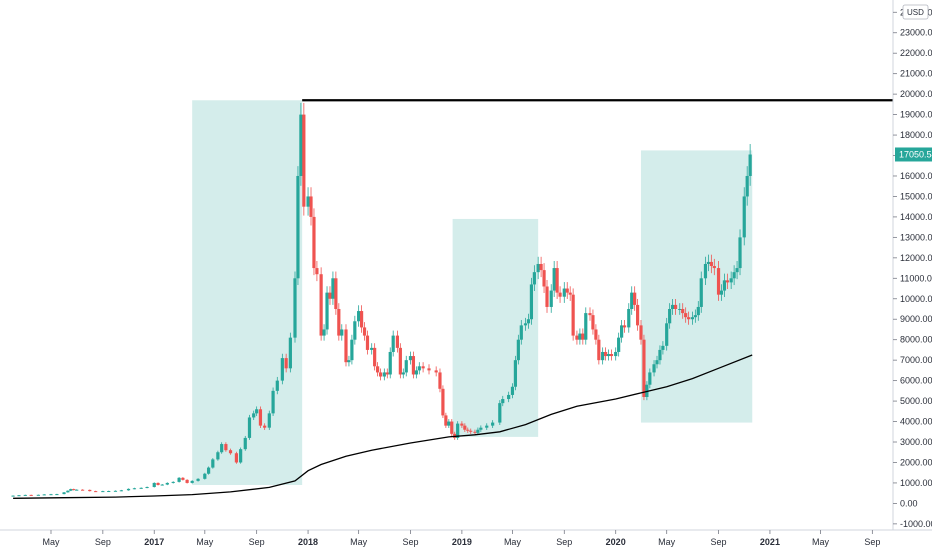 The image size is (932, 550). I want to click on y-tick-label: 18000.00, so click(916, 135).